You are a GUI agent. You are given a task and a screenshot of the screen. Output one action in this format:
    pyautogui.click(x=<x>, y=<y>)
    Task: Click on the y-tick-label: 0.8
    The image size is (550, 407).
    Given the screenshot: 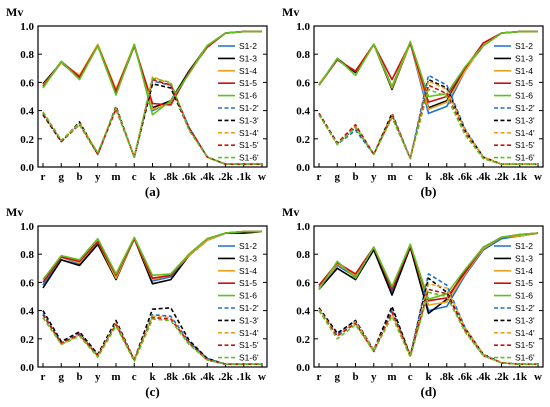 What is the action you would take?
    pyautogui.click(x=303, y=255)
    